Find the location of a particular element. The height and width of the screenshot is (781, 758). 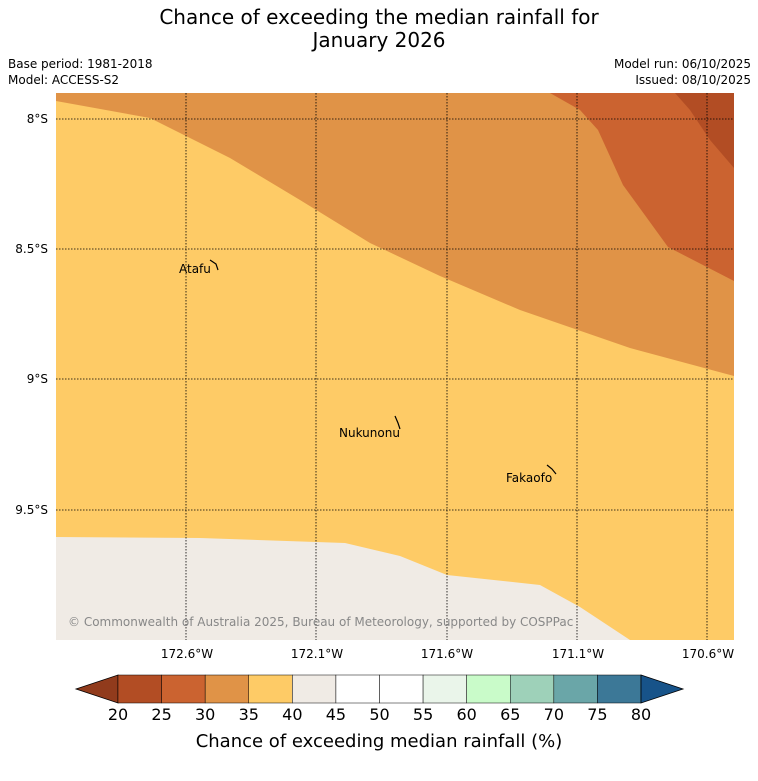

base-period: Base period: 1981-2018 is located at coordinates (80, 64).